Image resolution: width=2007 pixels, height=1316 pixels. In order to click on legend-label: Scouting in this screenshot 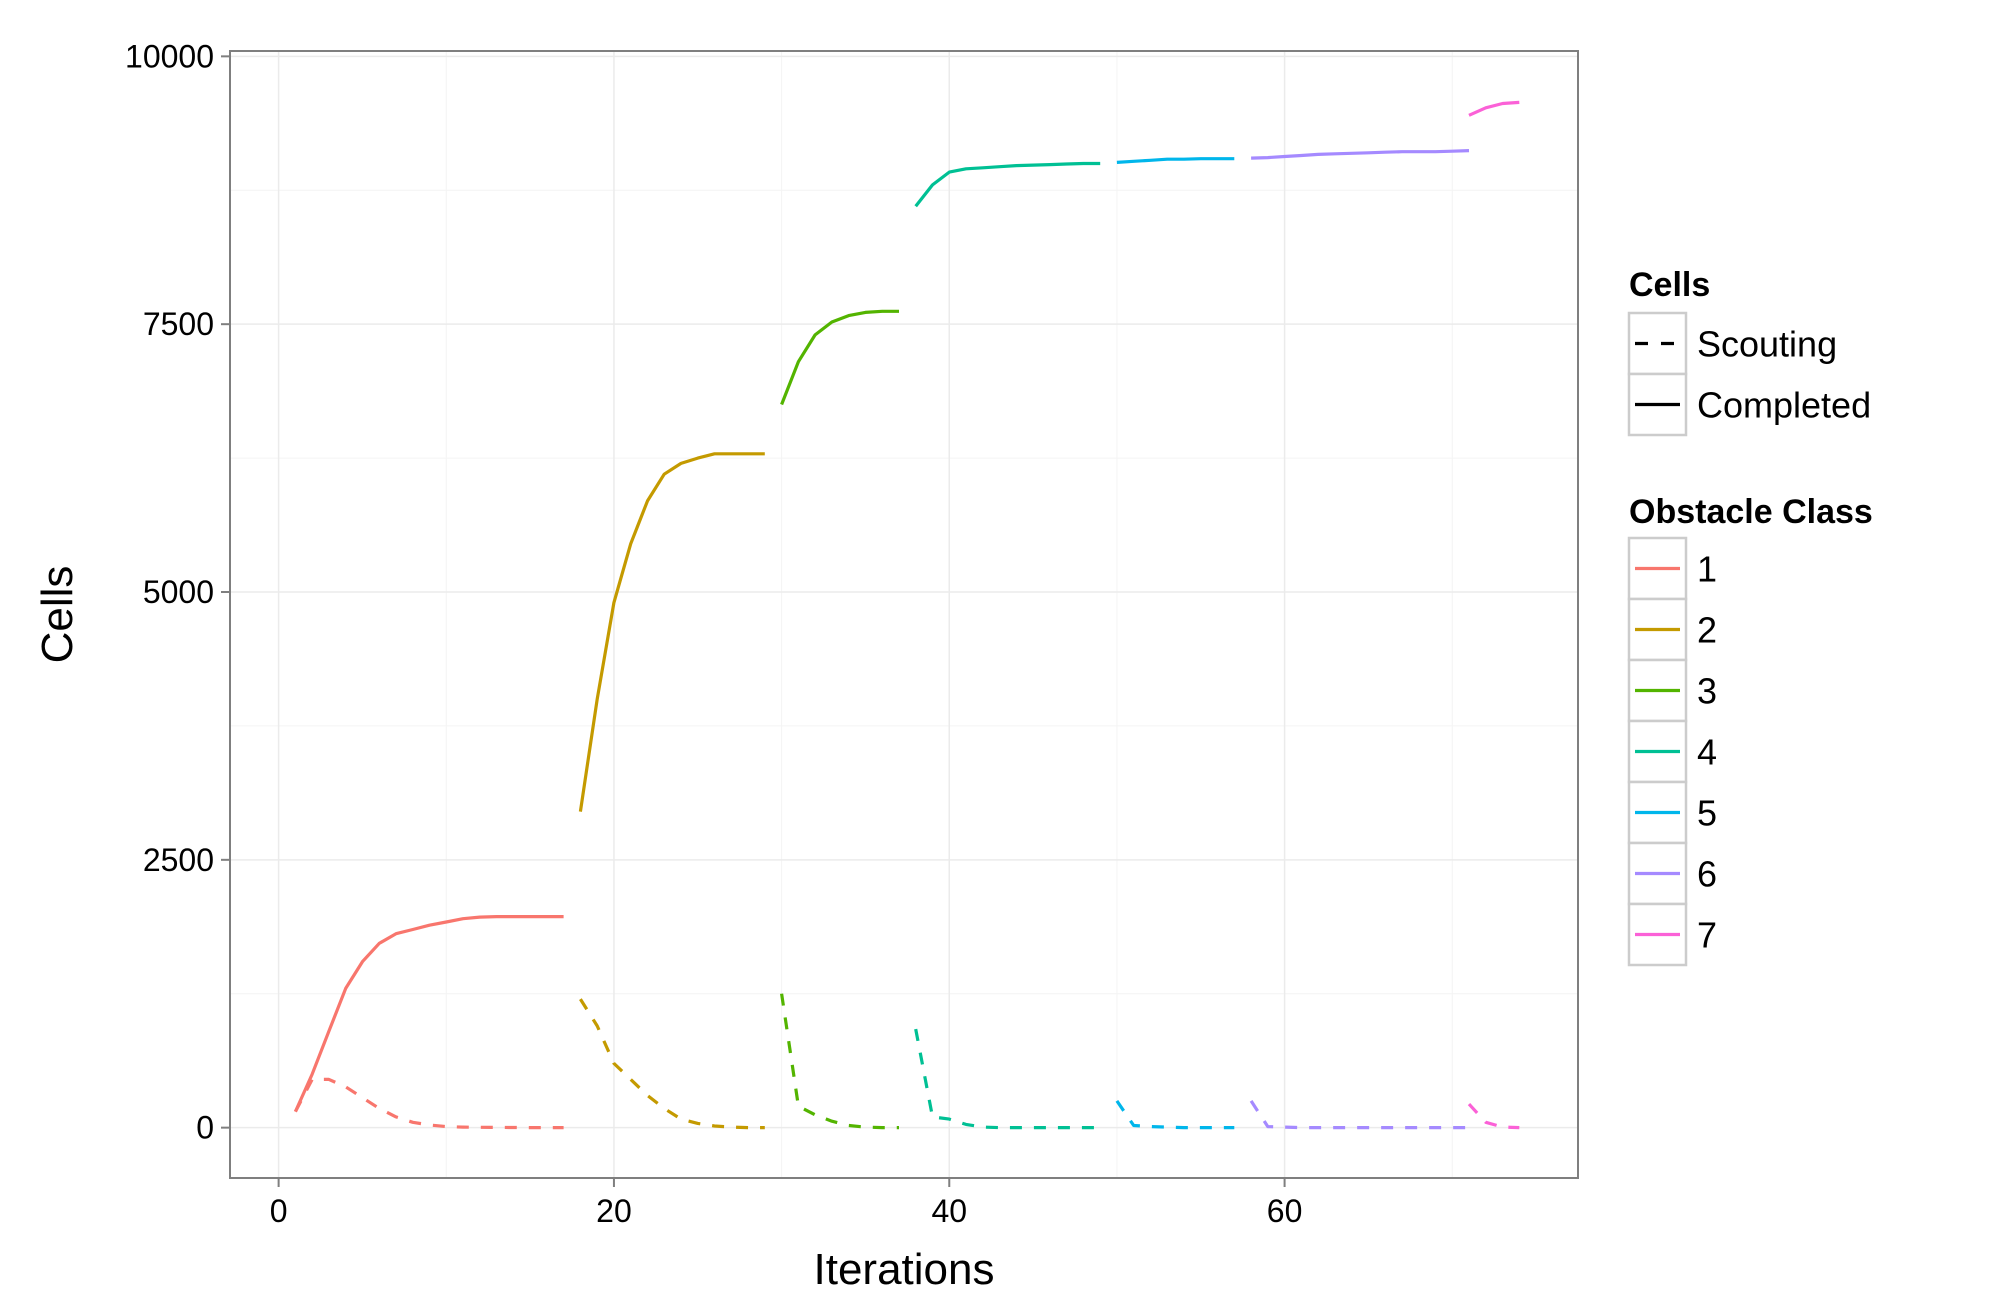, I will do `click(1767, 344)`.